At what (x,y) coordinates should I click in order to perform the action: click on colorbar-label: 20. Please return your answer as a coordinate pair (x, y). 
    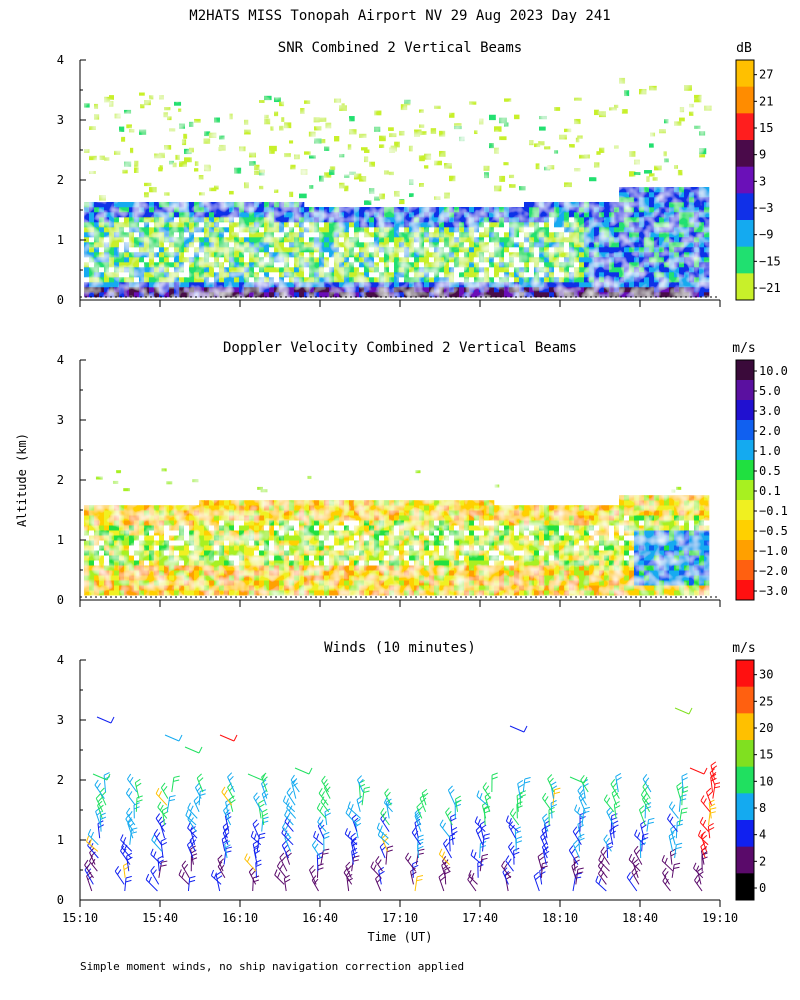
    Looking at the image, I should click on (766, 728).